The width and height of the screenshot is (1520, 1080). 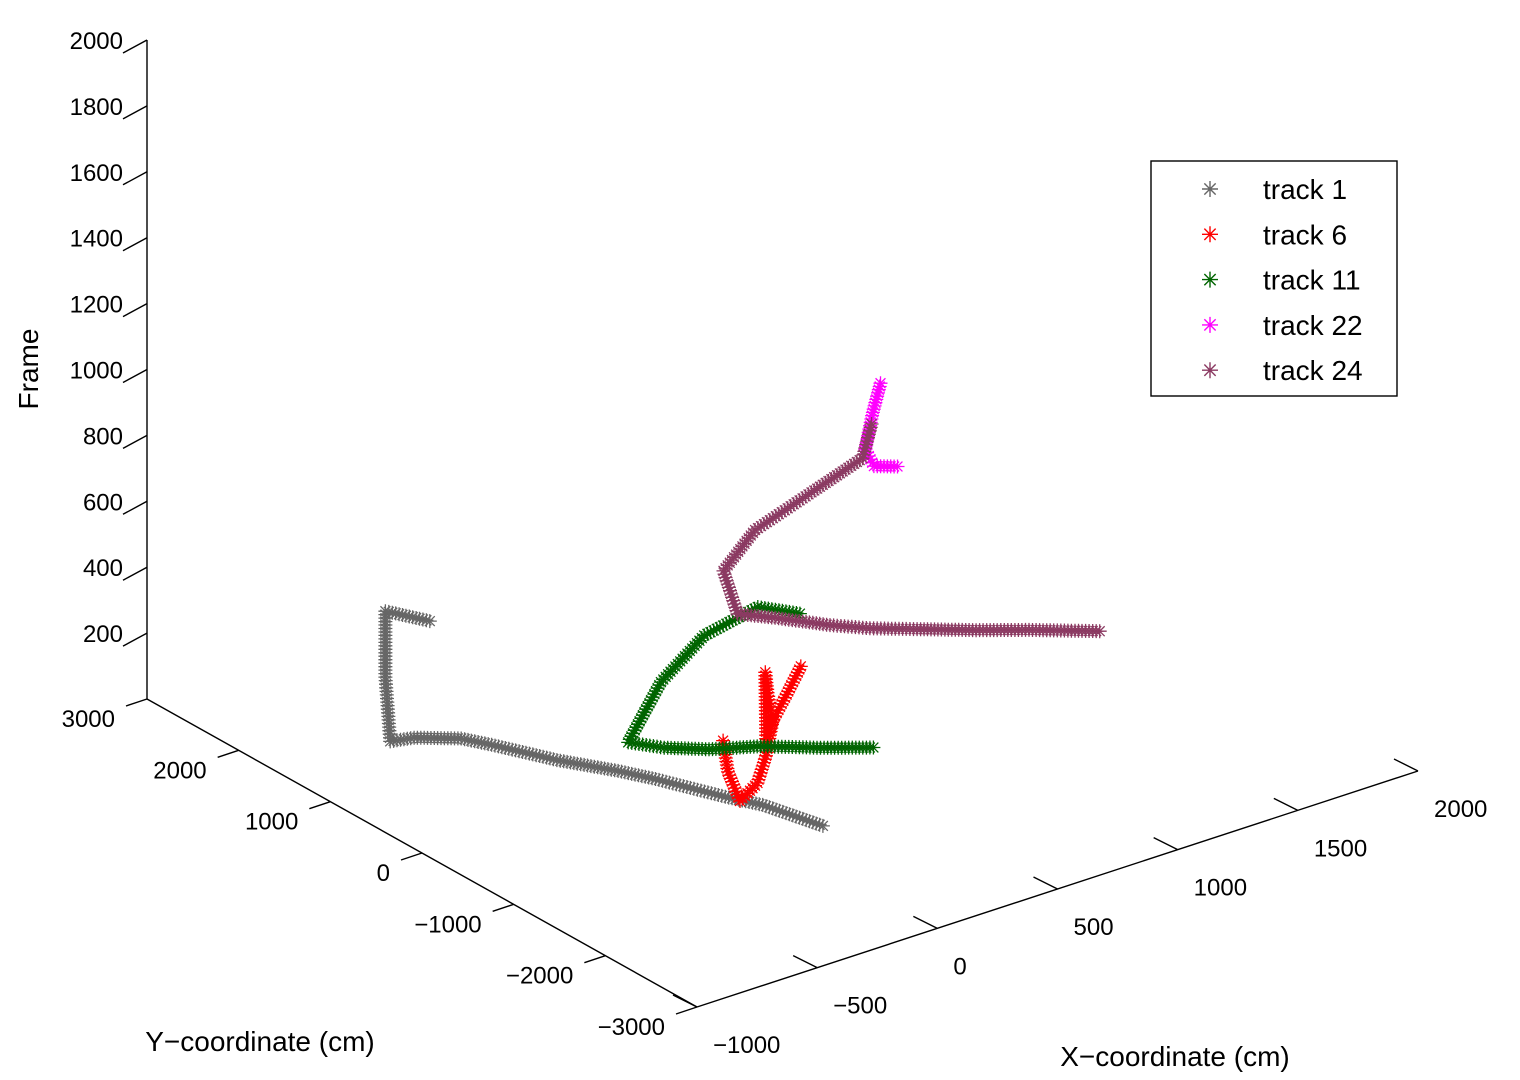 What do you see at coordinates (1274, 278) in the screenshot?
I see `legend: track 1 track 6 track 11 track 22 track 24` at bounding box center [1274, 278].